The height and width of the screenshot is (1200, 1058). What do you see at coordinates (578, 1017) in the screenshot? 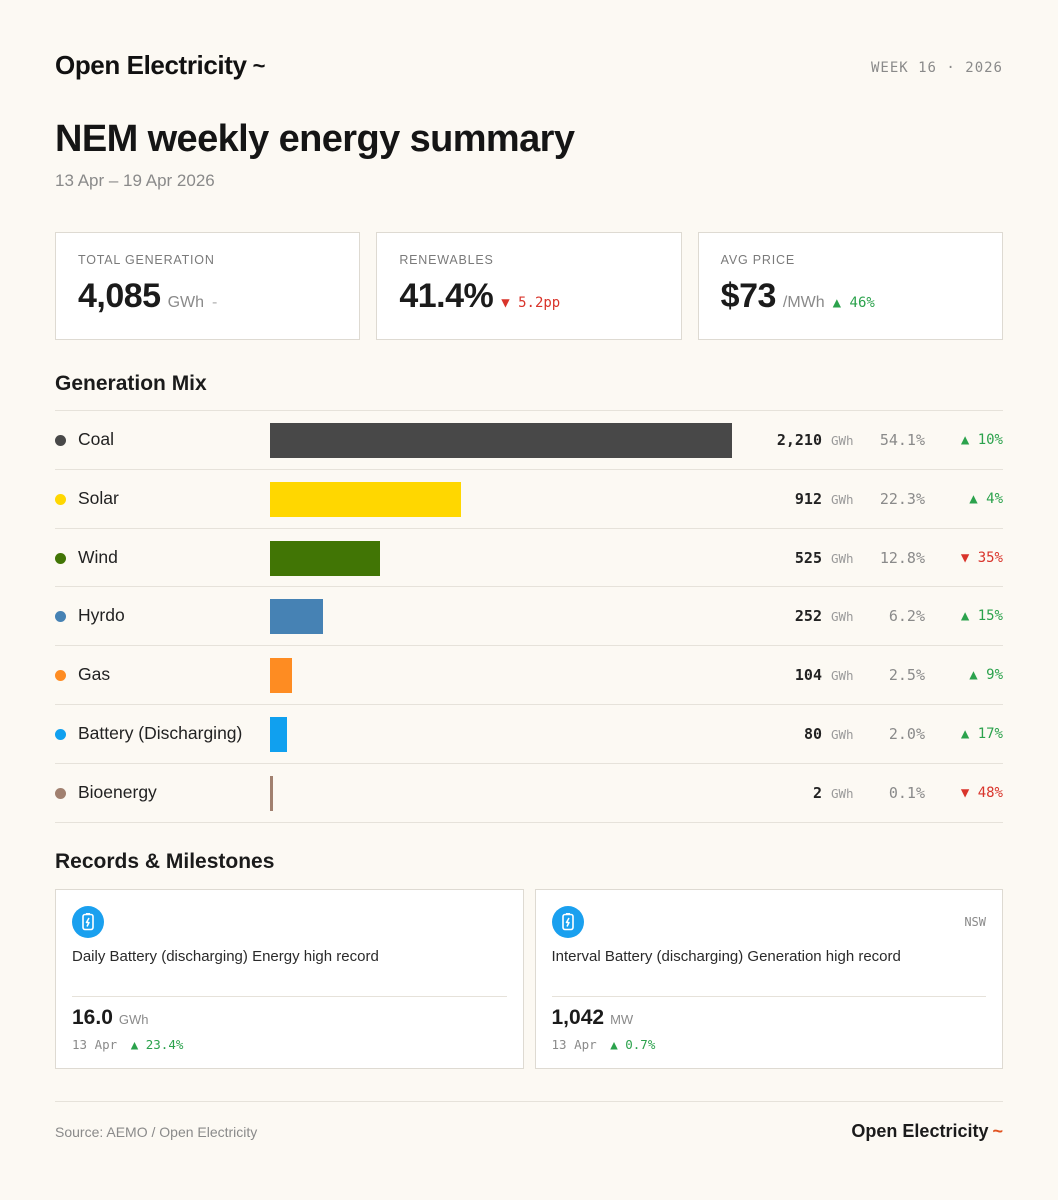
I see `record-value: 1,042` at bounding box center [578, 1017].